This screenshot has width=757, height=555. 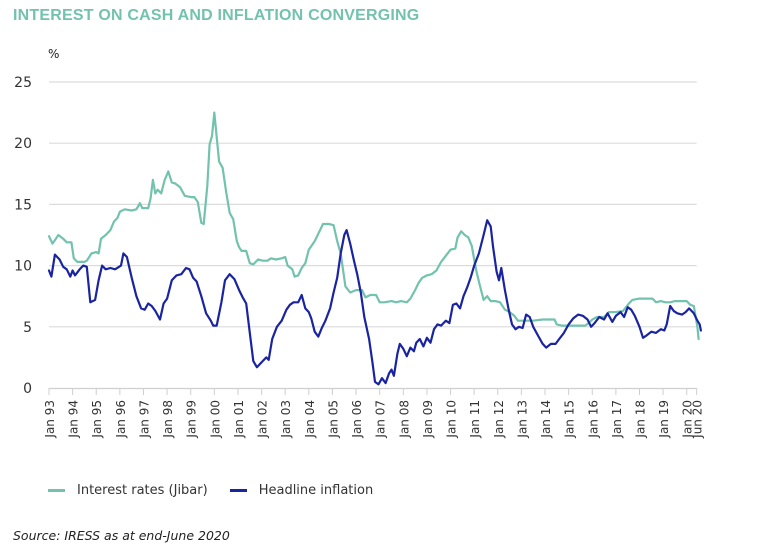 I want to click on y-tick-label-20: 20, so click(x=23, y=144).